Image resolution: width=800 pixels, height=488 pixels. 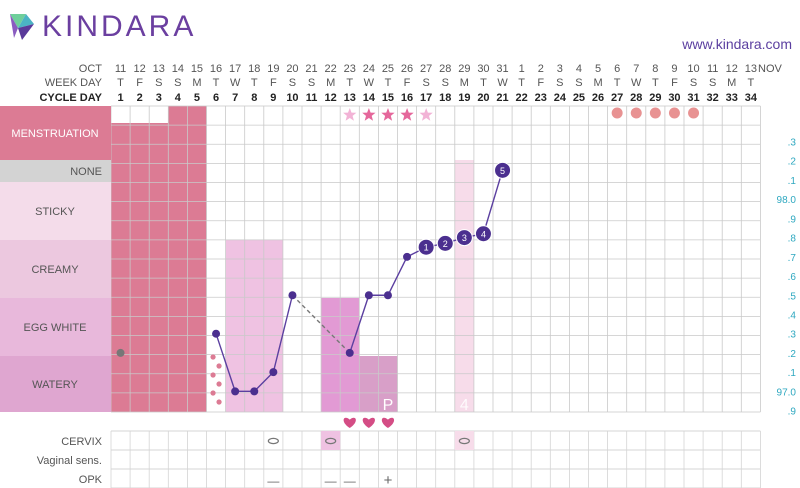 I want to click on temp-axis-label: .4, so click(x=792, y=315).